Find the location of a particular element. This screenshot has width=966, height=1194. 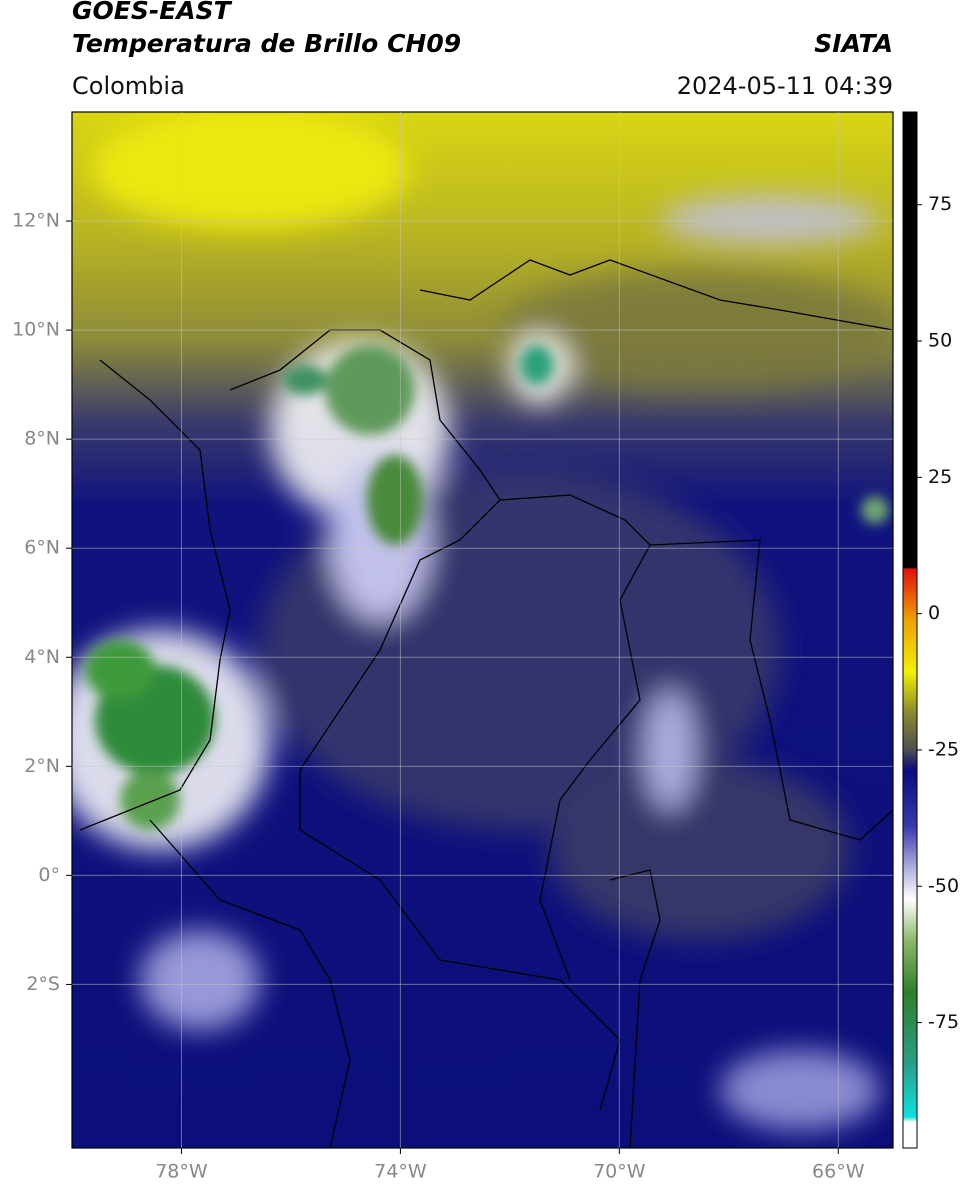

x-tick-label: 78°W is located at coordinates (181, 1172).